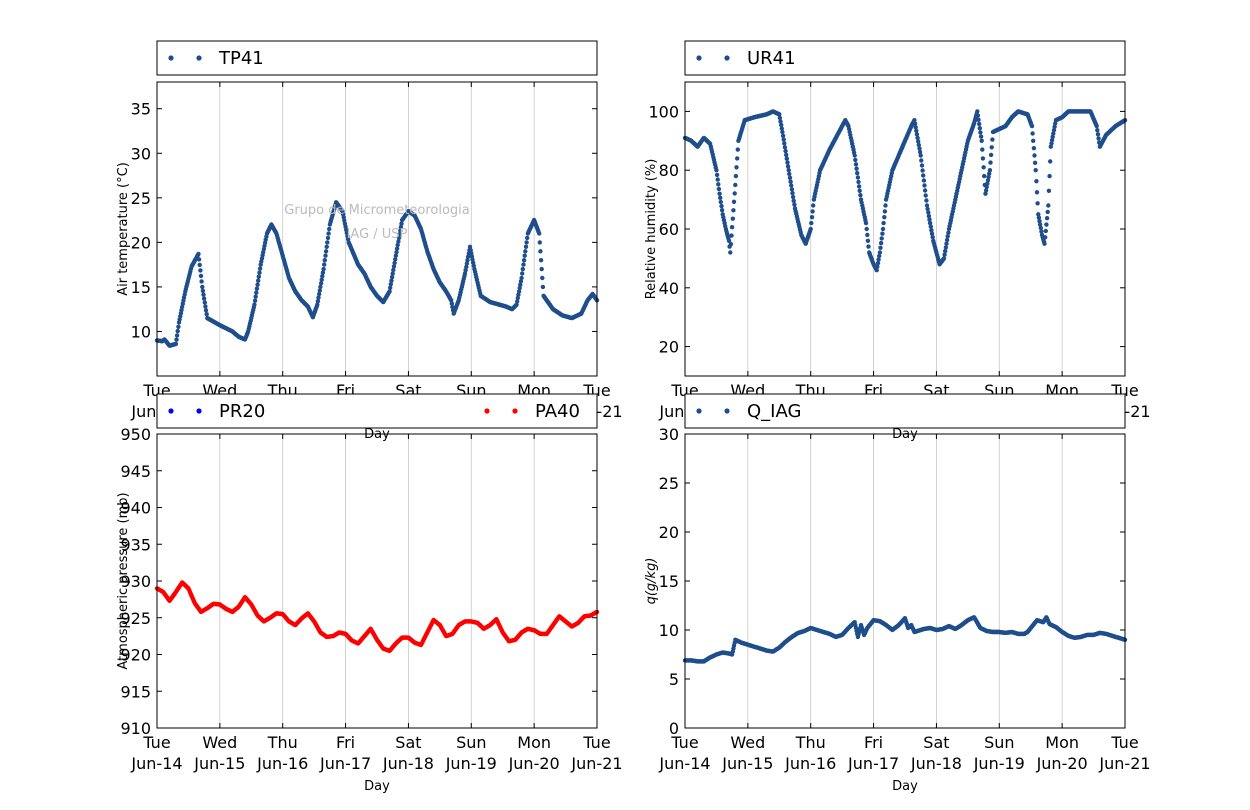 Image resolution: width=1250 pixels, height=810 pixels. I want to click on x-tick-label-day: Tue, so click(1124, 742).